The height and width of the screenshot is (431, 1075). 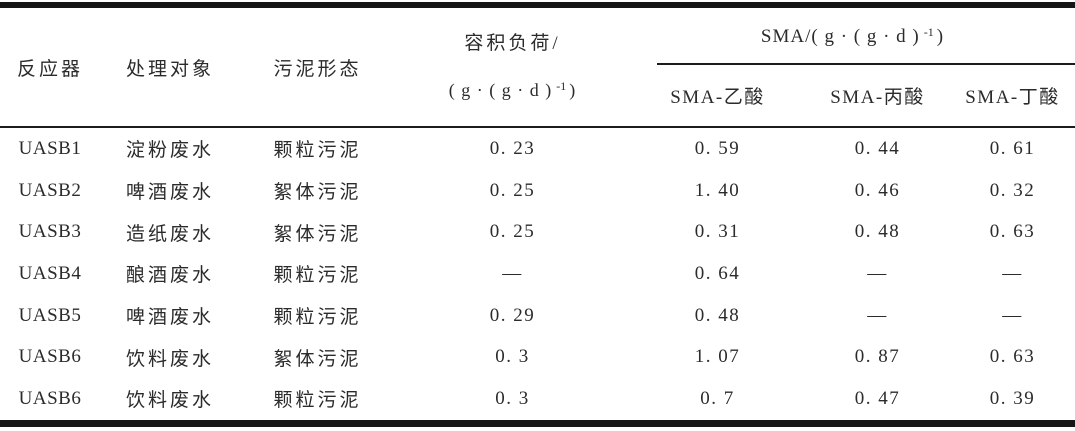 I want to click on volumetric-load-title: 容积负荷/, so click(x=512, y=43).